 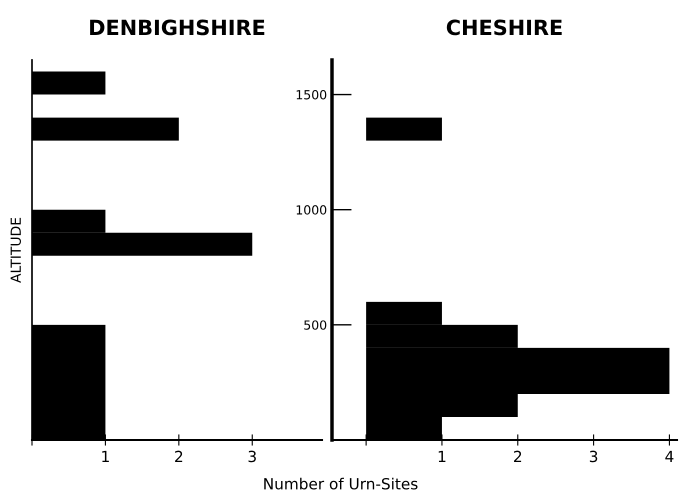 What do you see at coordinates (311, 210) in the screenshot?
I see `y-tick-label: 1000` at bounding box center [311, 210].